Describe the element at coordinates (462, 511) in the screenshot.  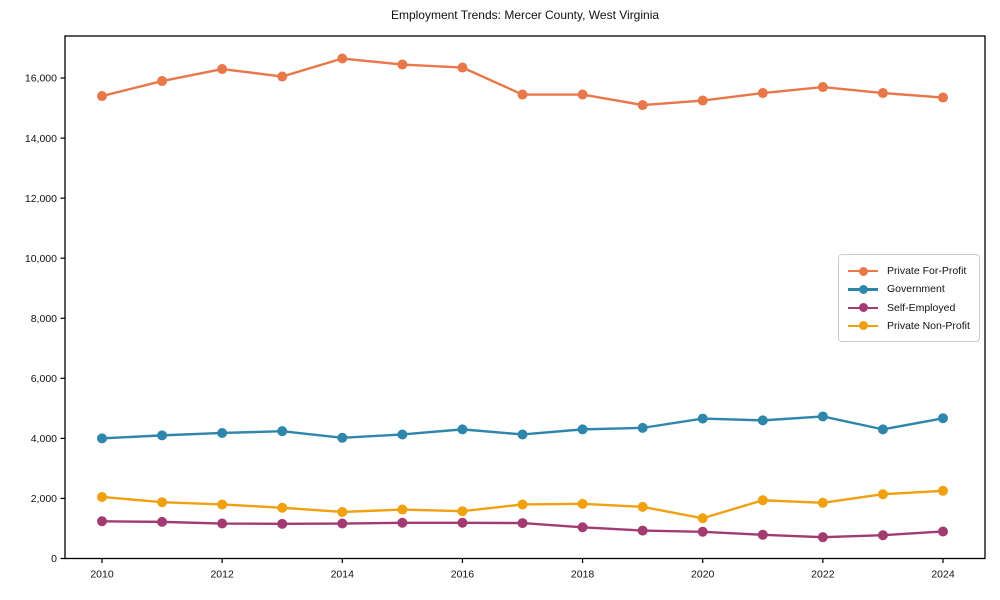
I see `data-point-private-non-profit-2016` at that location.